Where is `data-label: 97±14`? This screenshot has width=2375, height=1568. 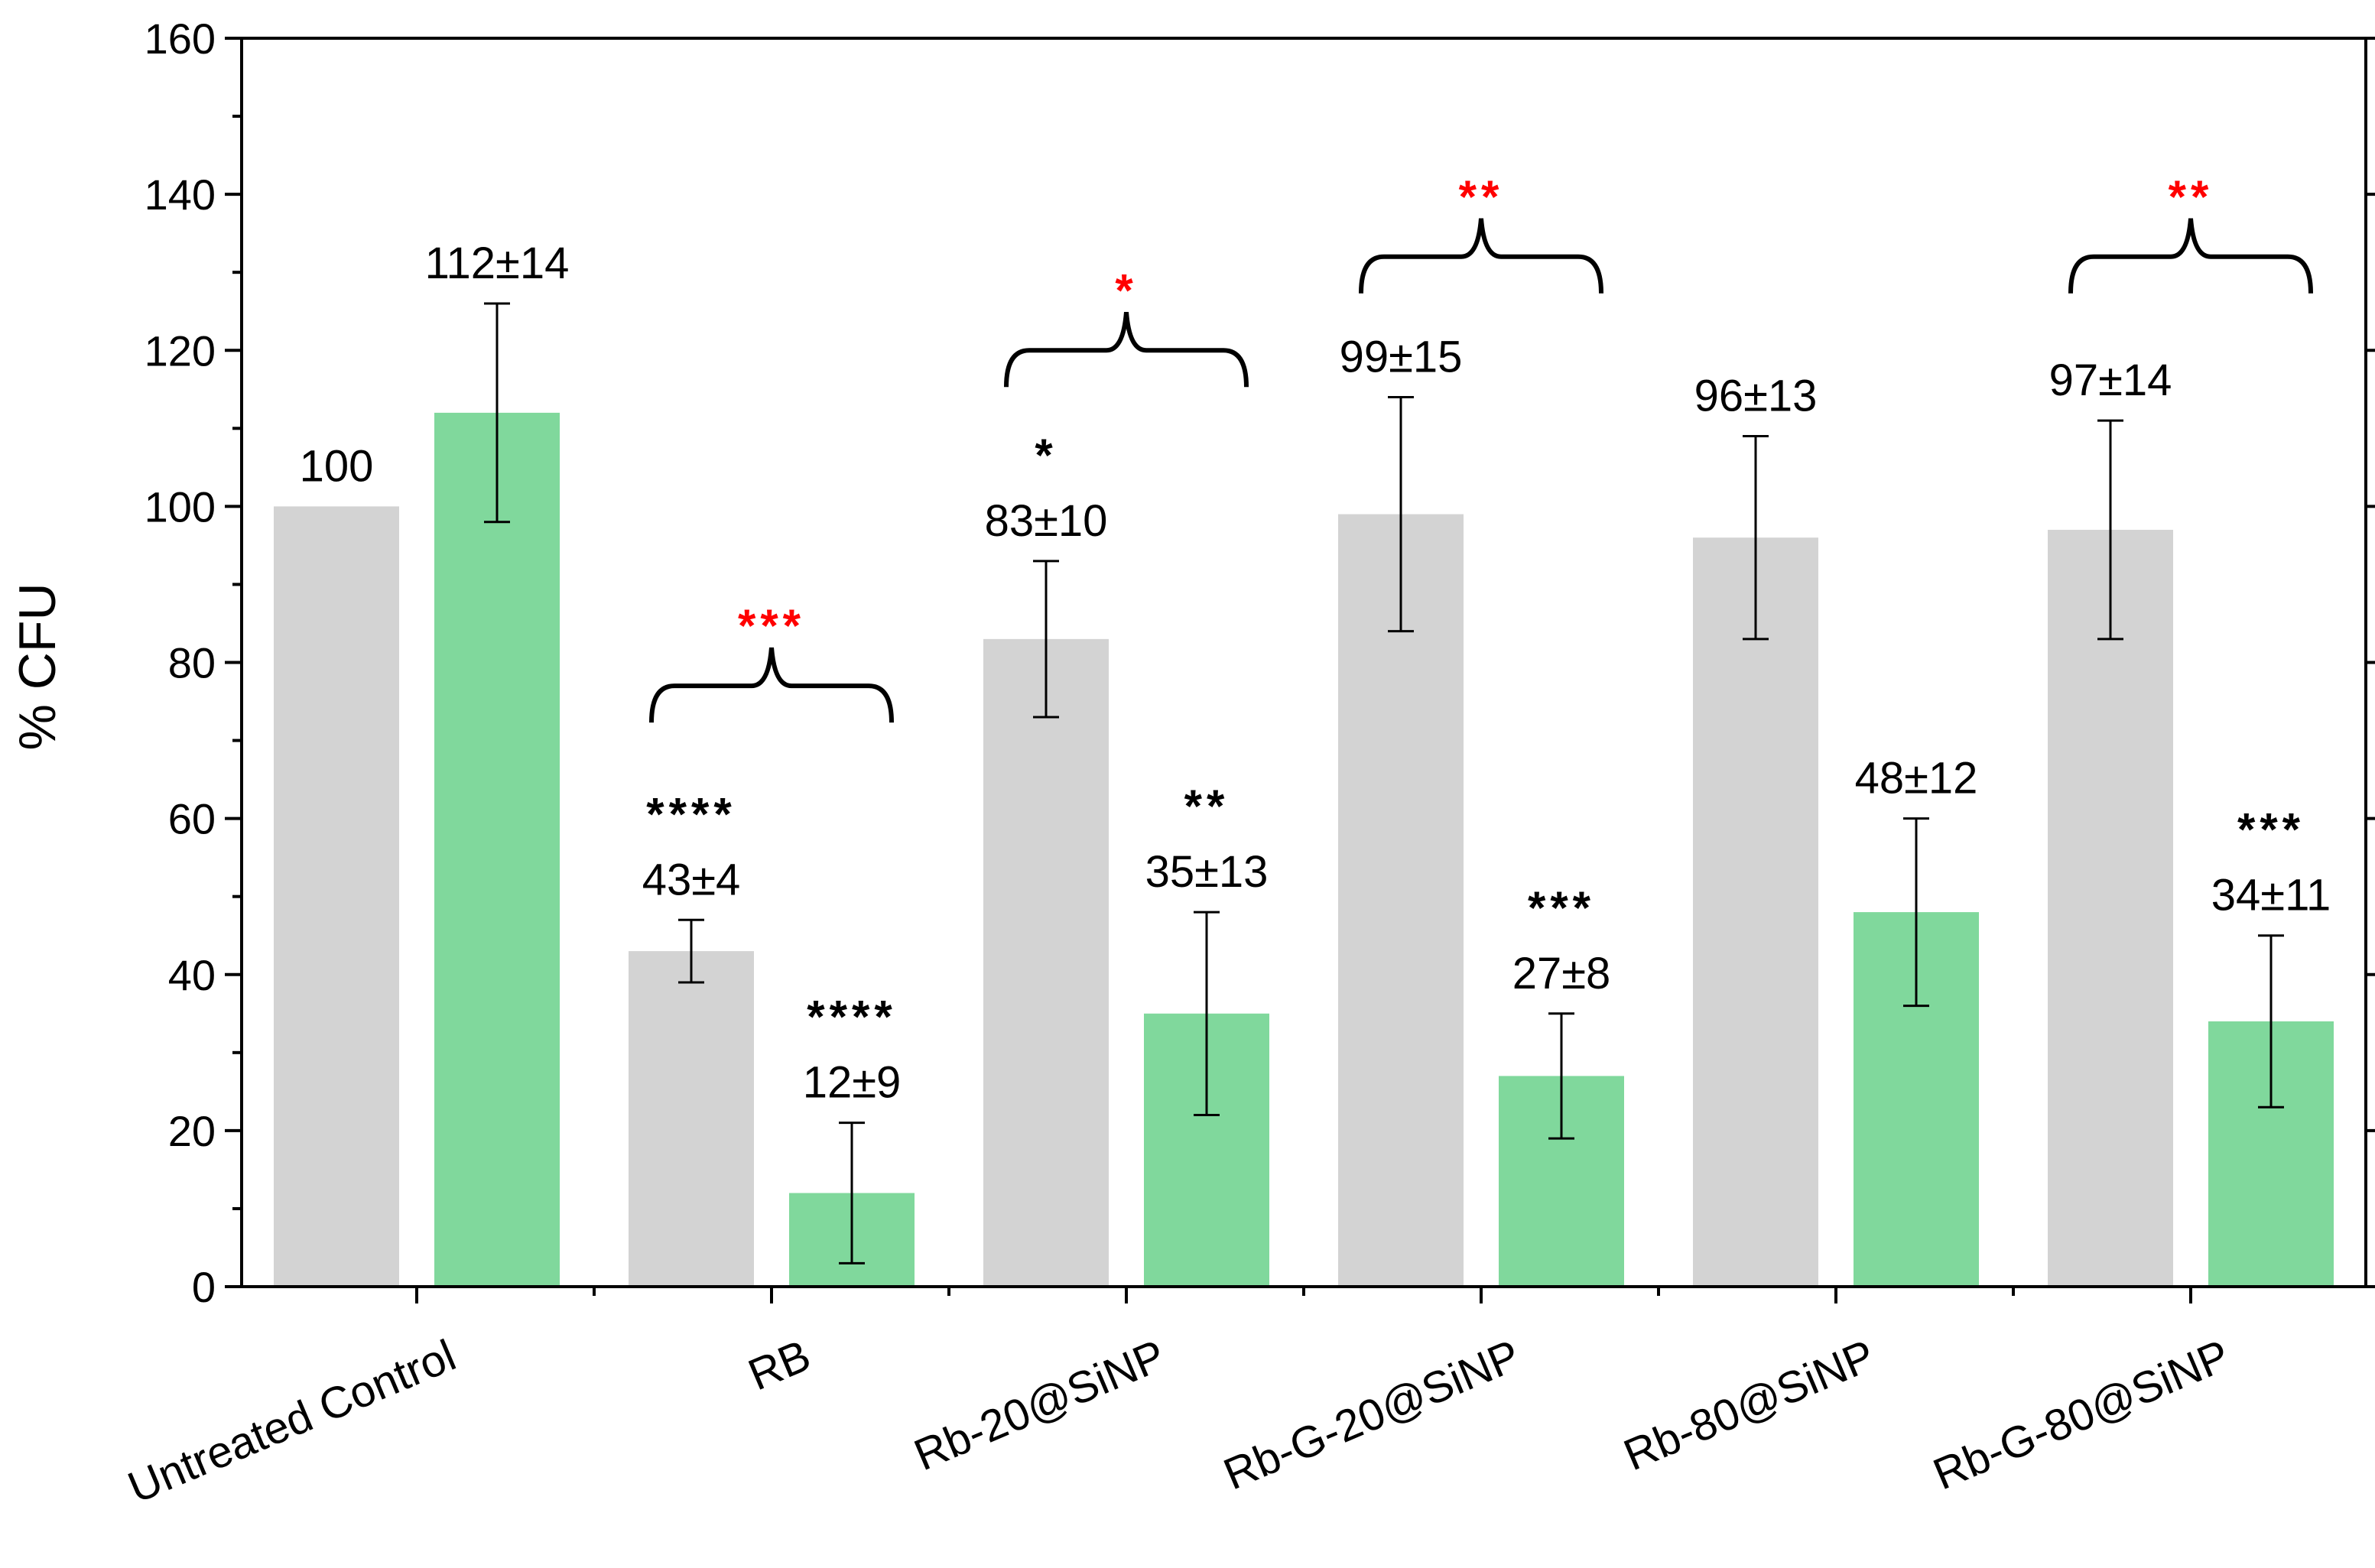 data-label: 97±14 is located at coordinates (2111, 380).